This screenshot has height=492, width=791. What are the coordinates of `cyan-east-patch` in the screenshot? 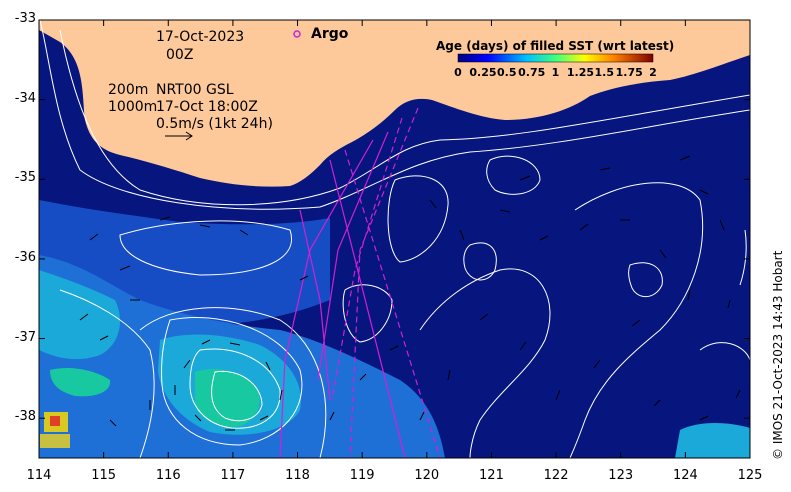 It's located at (712, 440).